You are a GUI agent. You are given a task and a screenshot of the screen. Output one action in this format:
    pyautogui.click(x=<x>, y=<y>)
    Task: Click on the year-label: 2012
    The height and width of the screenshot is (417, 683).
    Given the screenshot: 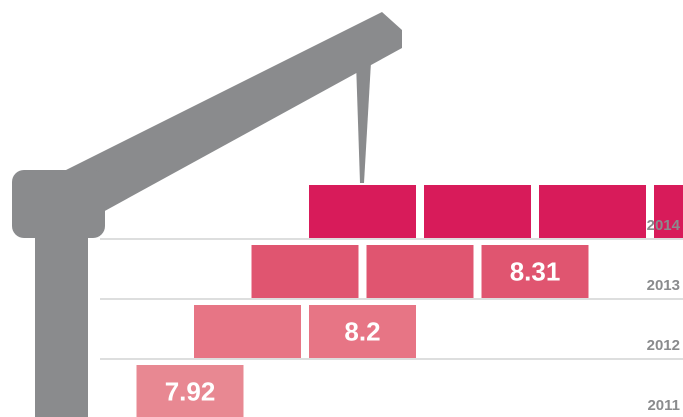 What is the action you would take?
    pyautogui.click(x=663, y=345)
    